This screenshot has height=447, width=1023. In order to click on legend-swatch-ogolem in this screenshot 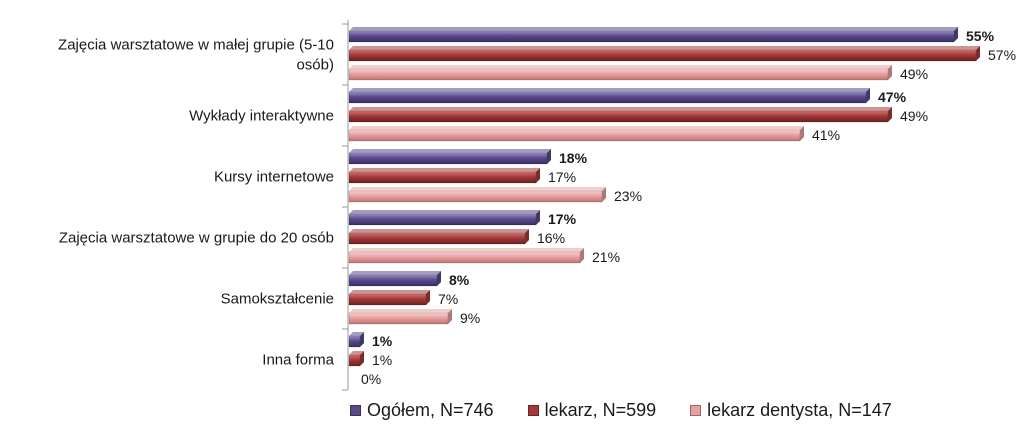, I will do `click(355, 410)`.